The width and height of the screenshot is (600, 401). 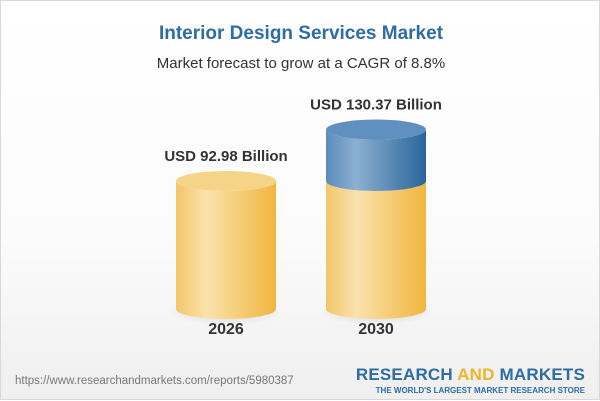 What do you see at coordinates (225, 156) in the screenshot?
I see `data-label: USD 92.98 Billion` at bounding box center [225, 156].